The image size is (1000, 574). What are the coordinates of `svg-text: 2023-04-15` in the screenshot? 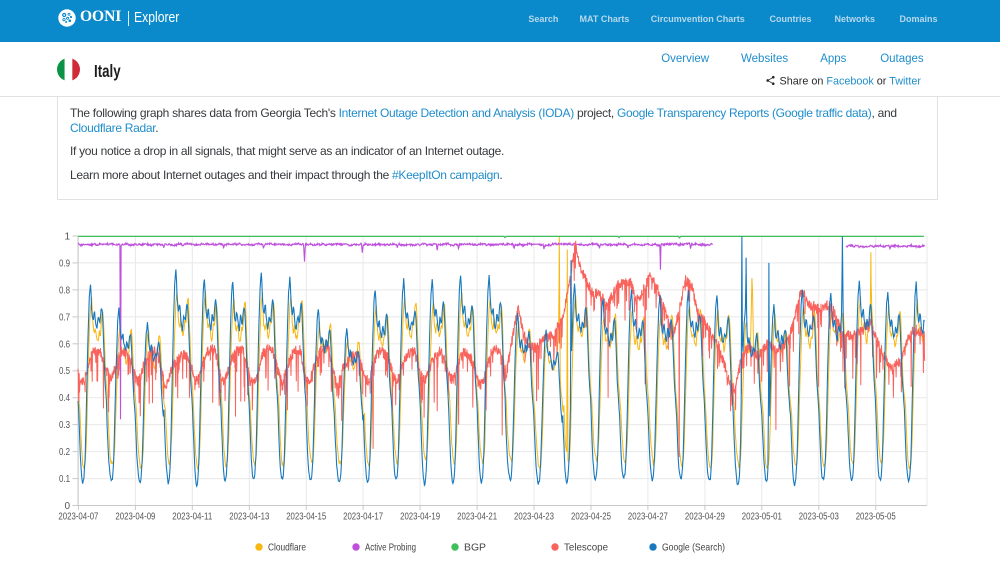 It's located at (306, 516).